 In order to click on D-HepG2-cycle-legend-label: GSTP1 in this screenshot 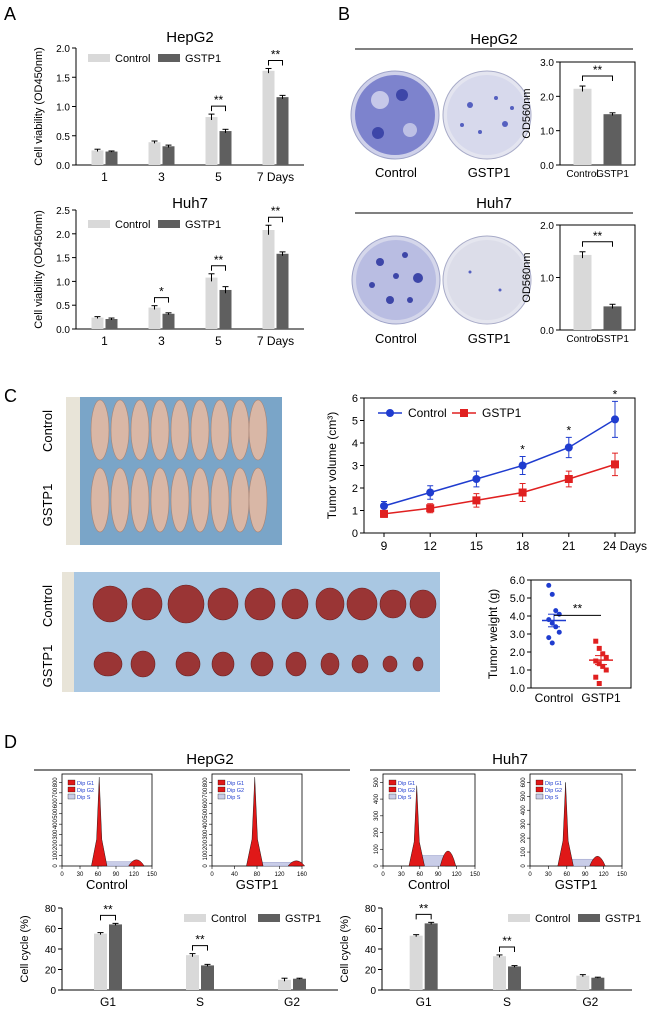, I will do `click(303, 919)`.